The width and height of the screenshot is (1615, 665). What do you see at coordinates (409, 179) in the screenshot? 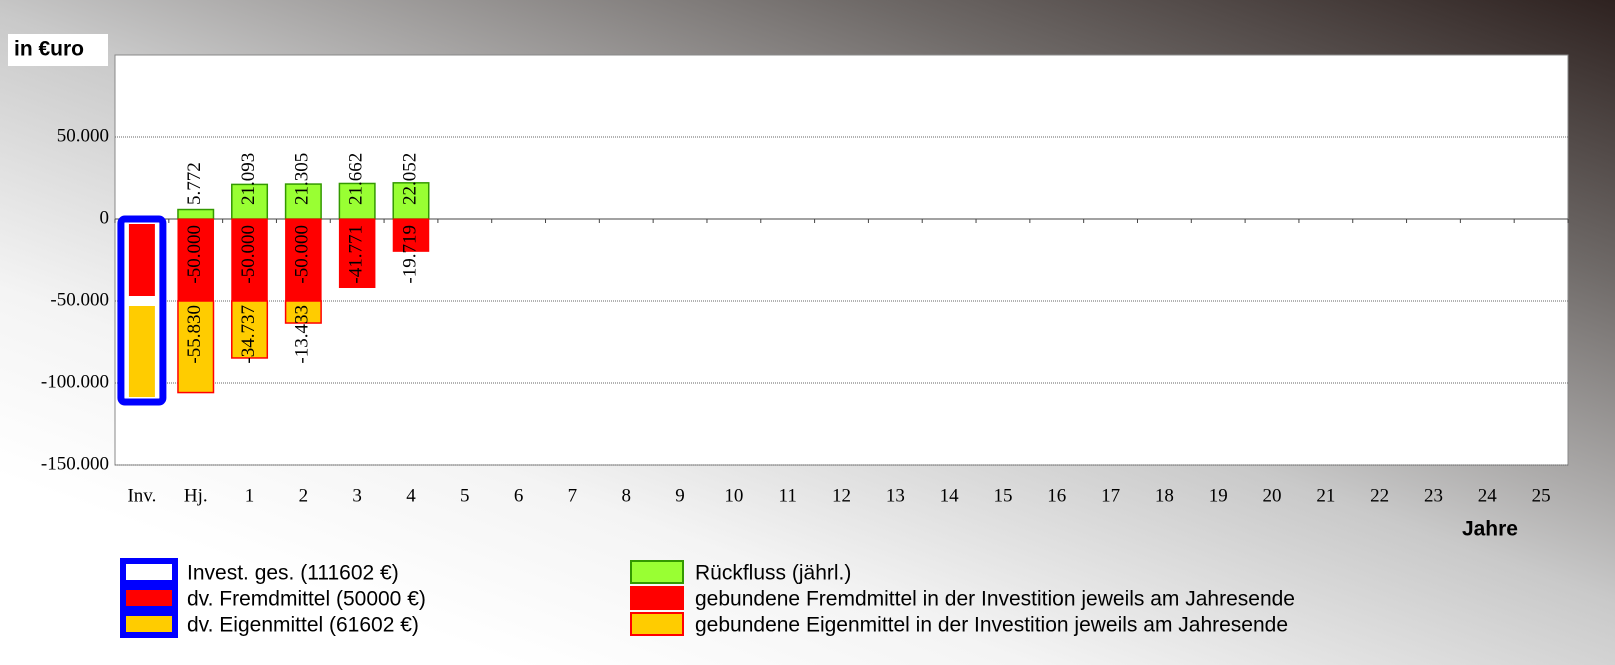
I see `value-label: 22.052` at bounding box center [409, 179].